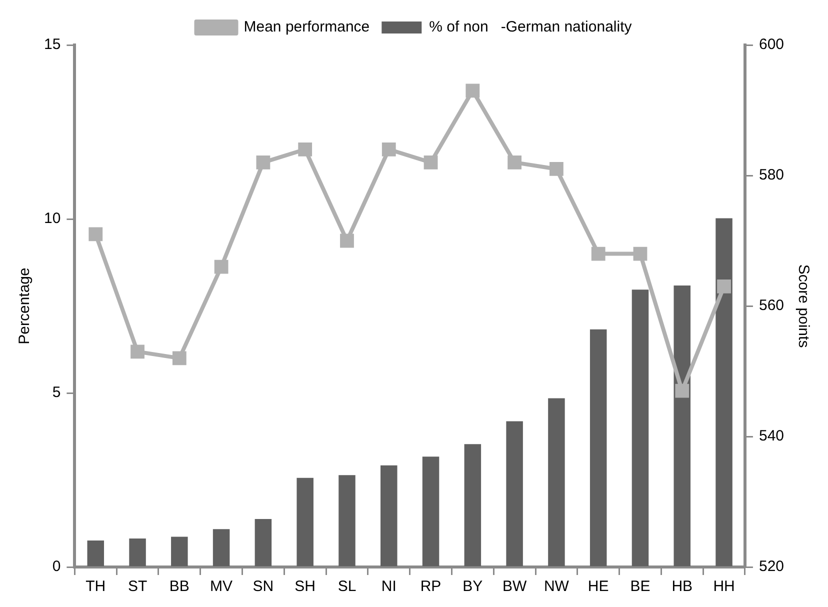 The image size is (828, 607). Describe the element at coordinates (347, 587) in the screenshot. I see `x-tick-label: SL` at that location.